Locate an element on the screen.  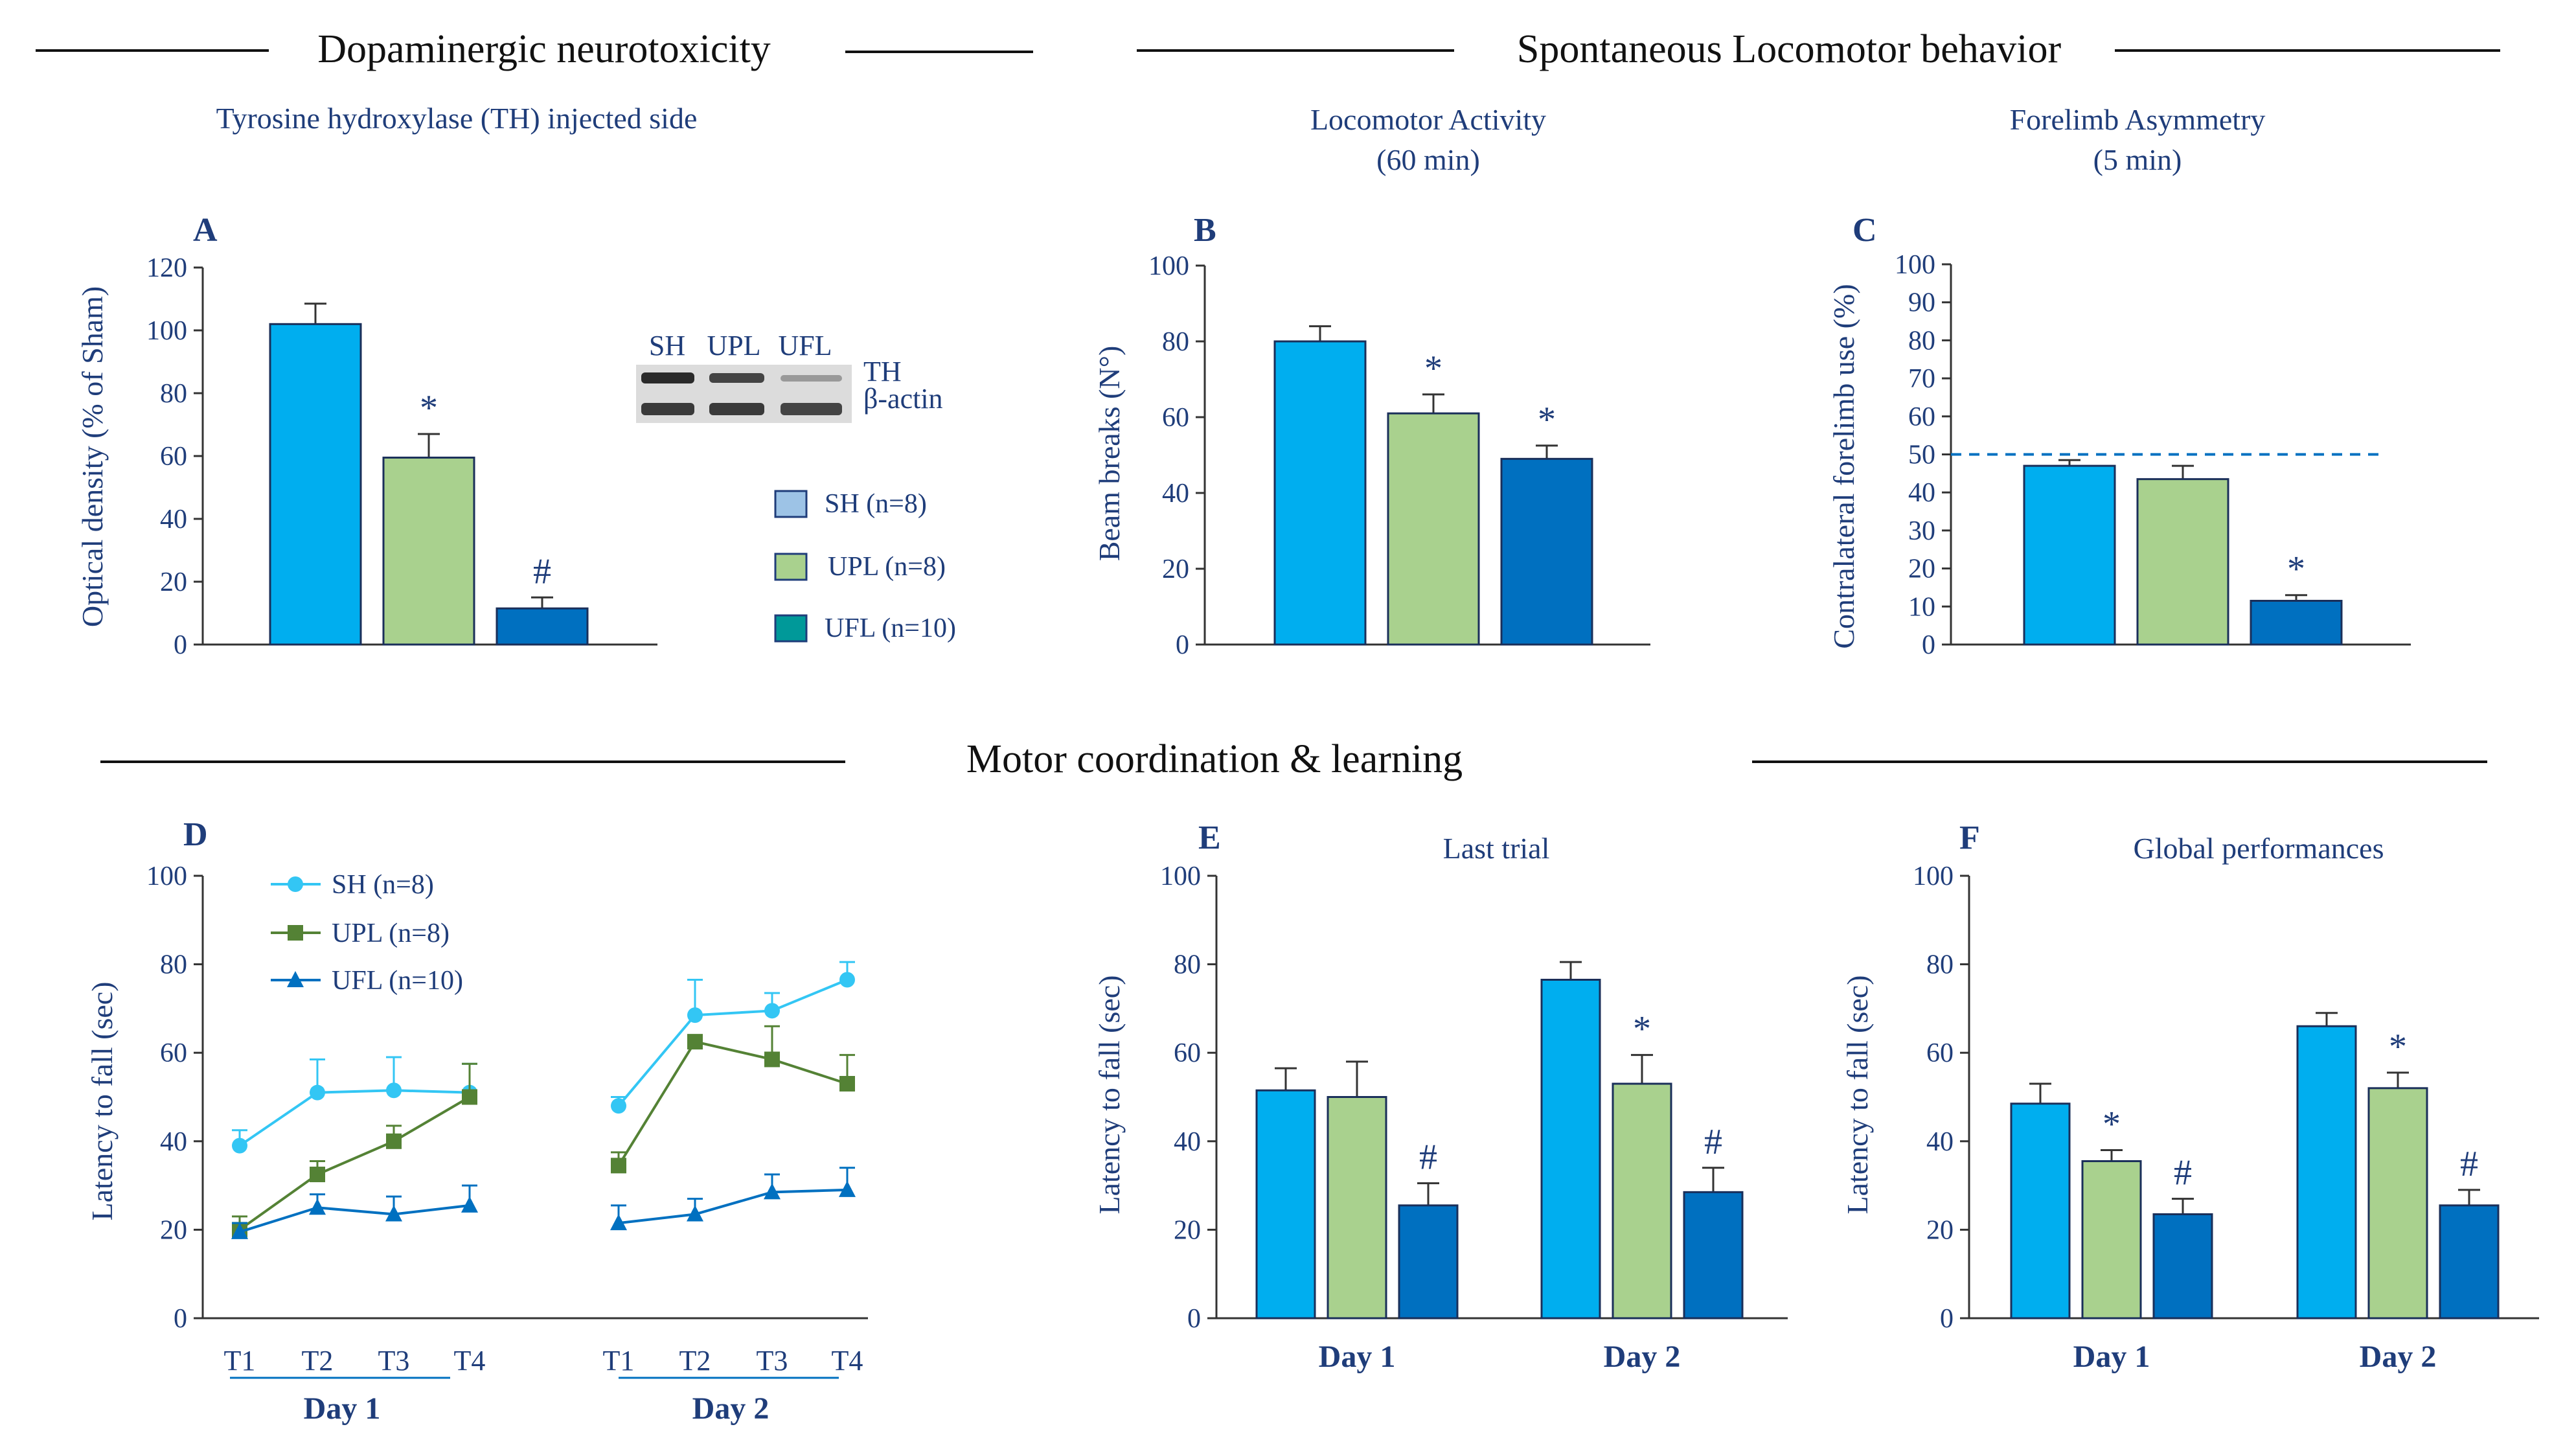
panel-a-annotation: * is located at coordinates (429, 408).